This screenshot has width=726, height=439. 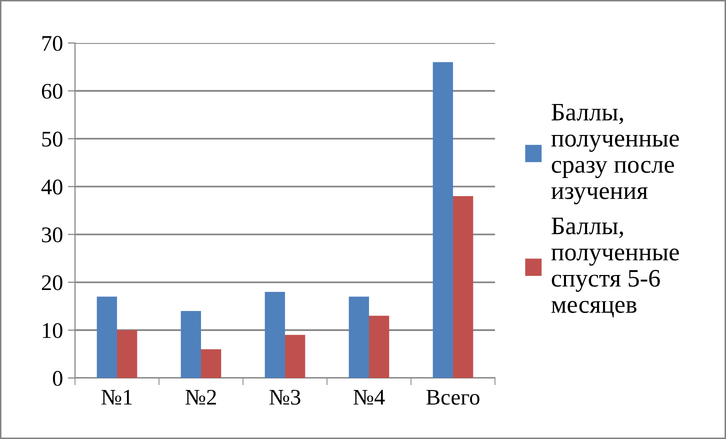 I want to click on x-tick-label: №4, so click(x=369, y=397).